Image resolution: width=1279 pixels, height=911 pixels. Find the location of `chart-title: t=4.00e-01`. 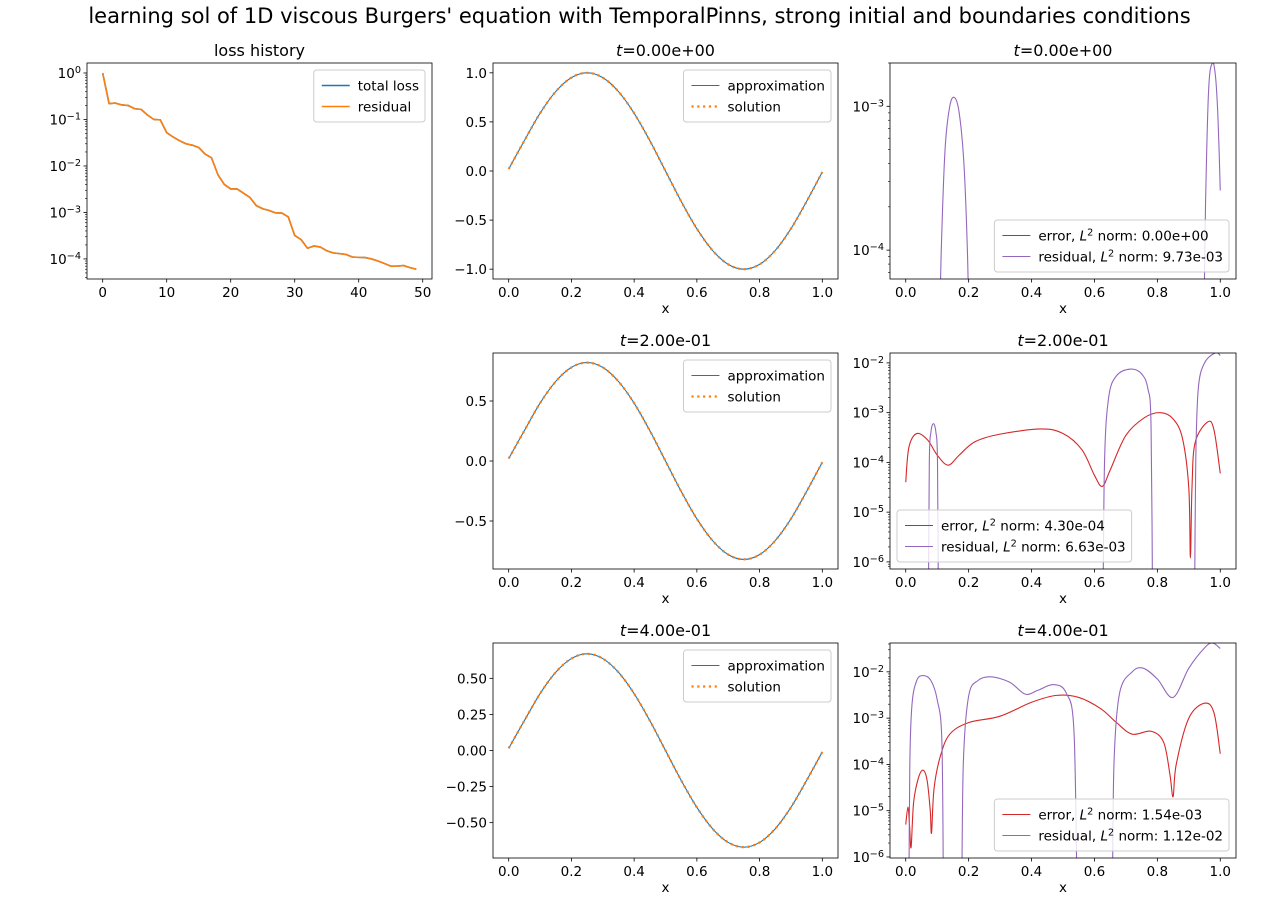

chart-title: t=4.00e-01 is located at coordinates (665, 630).